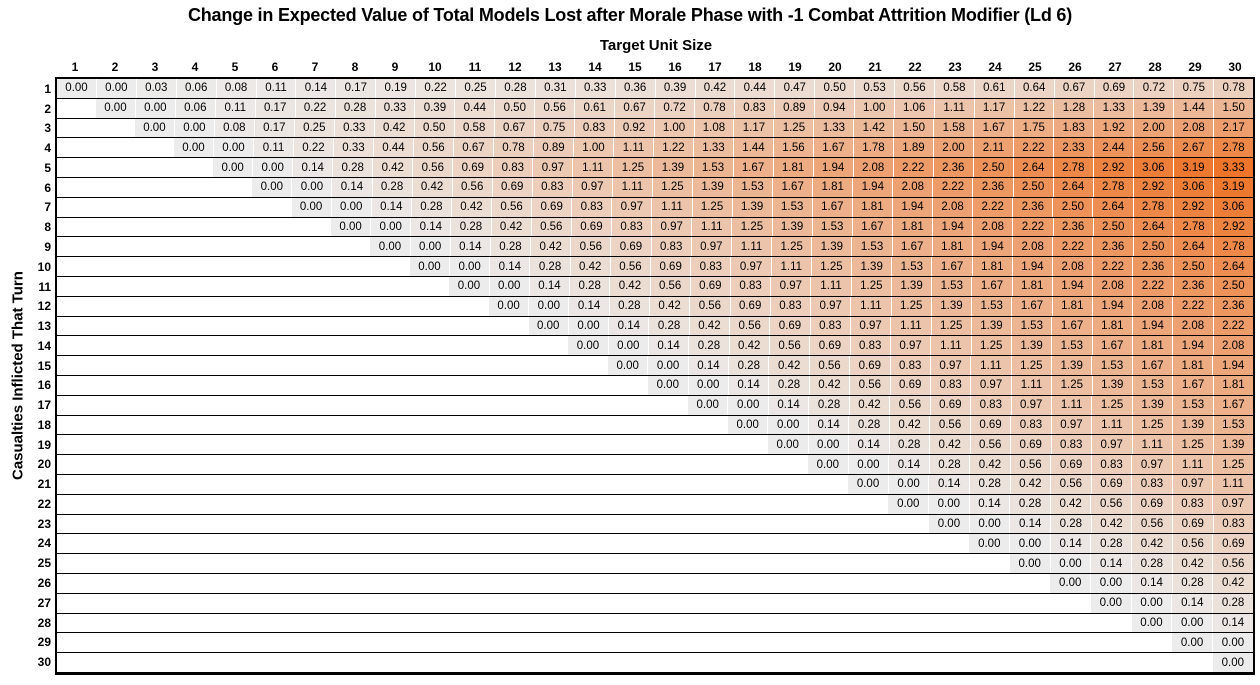  Describe the element at coordinates (355, 67) in the screenshot. I see `column-header: 8` at that location.